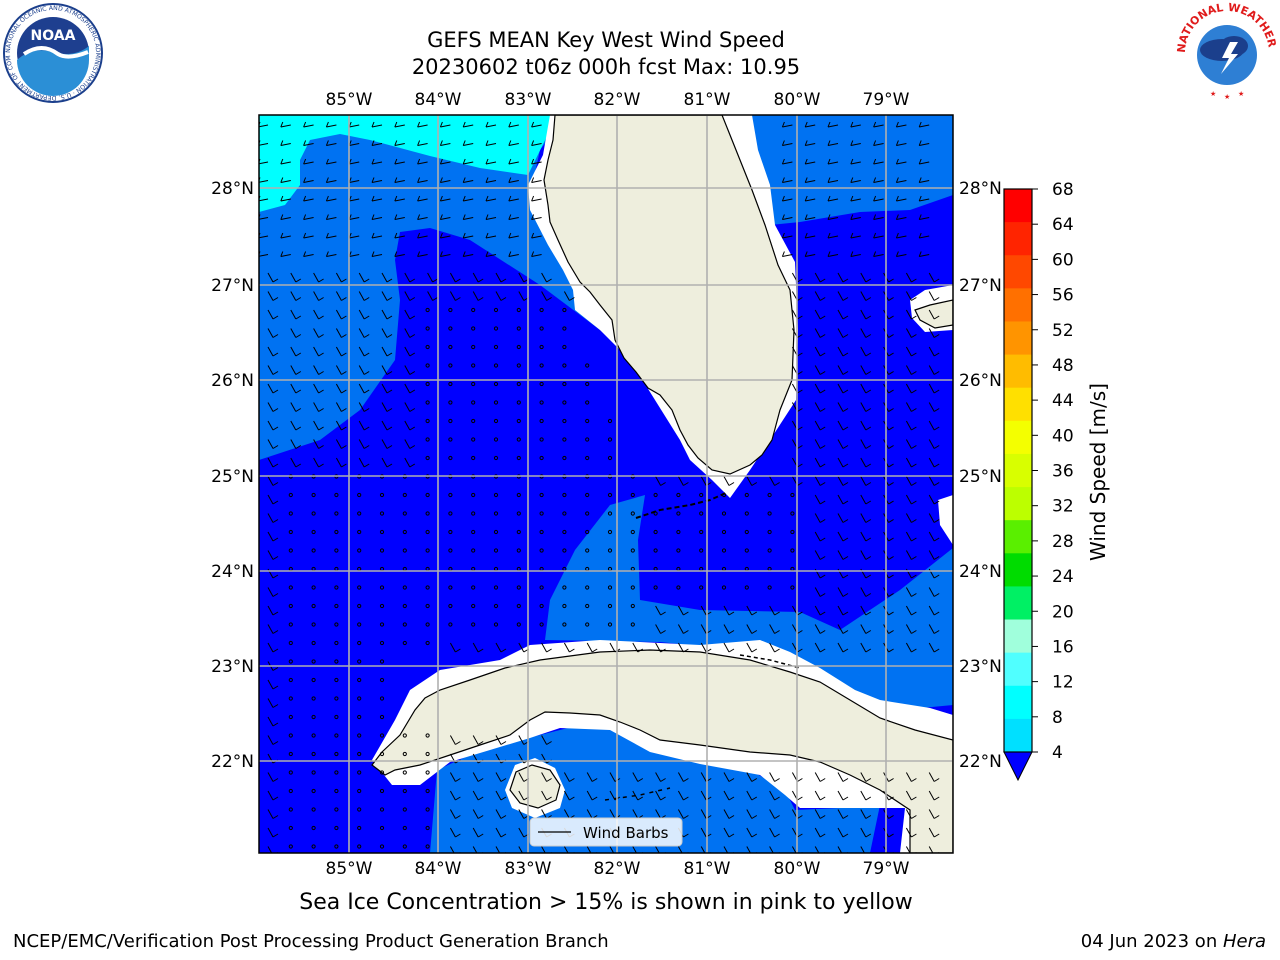  Describe the element at coordinates (1227, 51) in the screenshot. I see `nws-logo: NATIONAL WEATHER SERVICE ★★★` at that location.